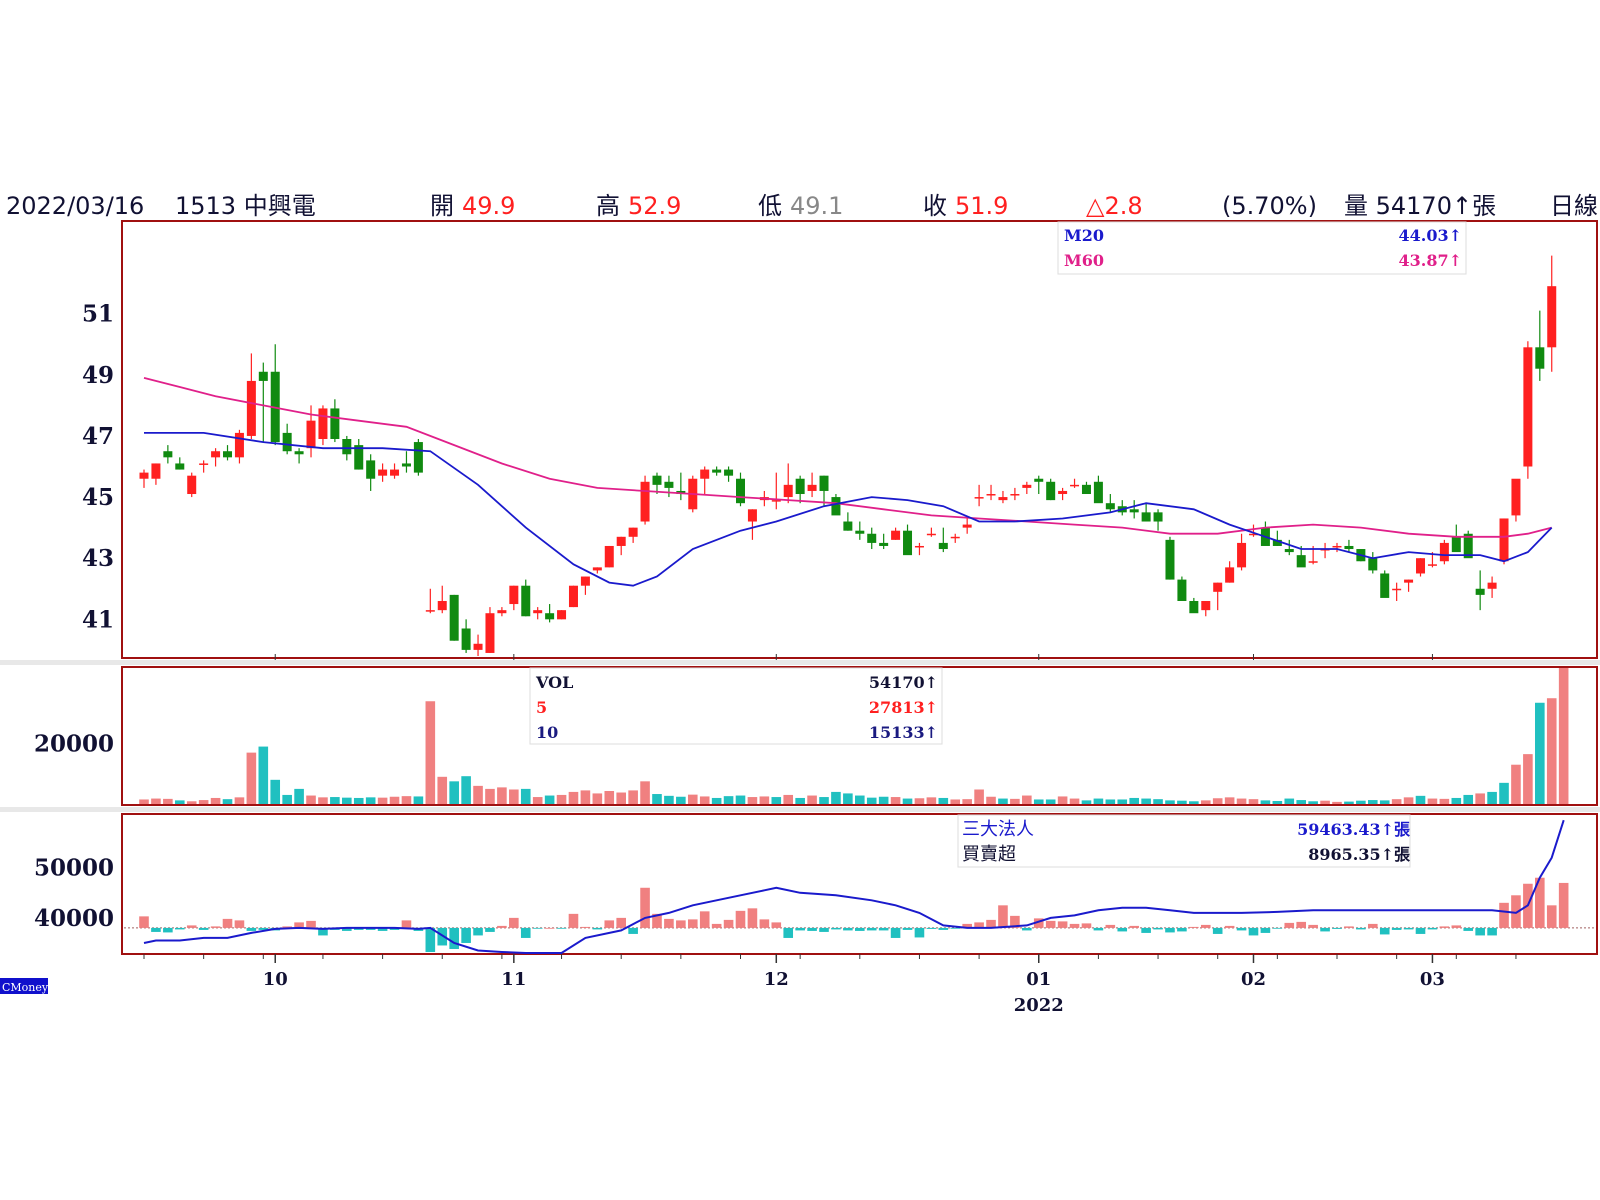 This screenshot has height=1200, width=1600. What do you see at coordinates (547, 732) in the screenshot?
I see `ma10-label: 10` at bounding box center [547, 732].